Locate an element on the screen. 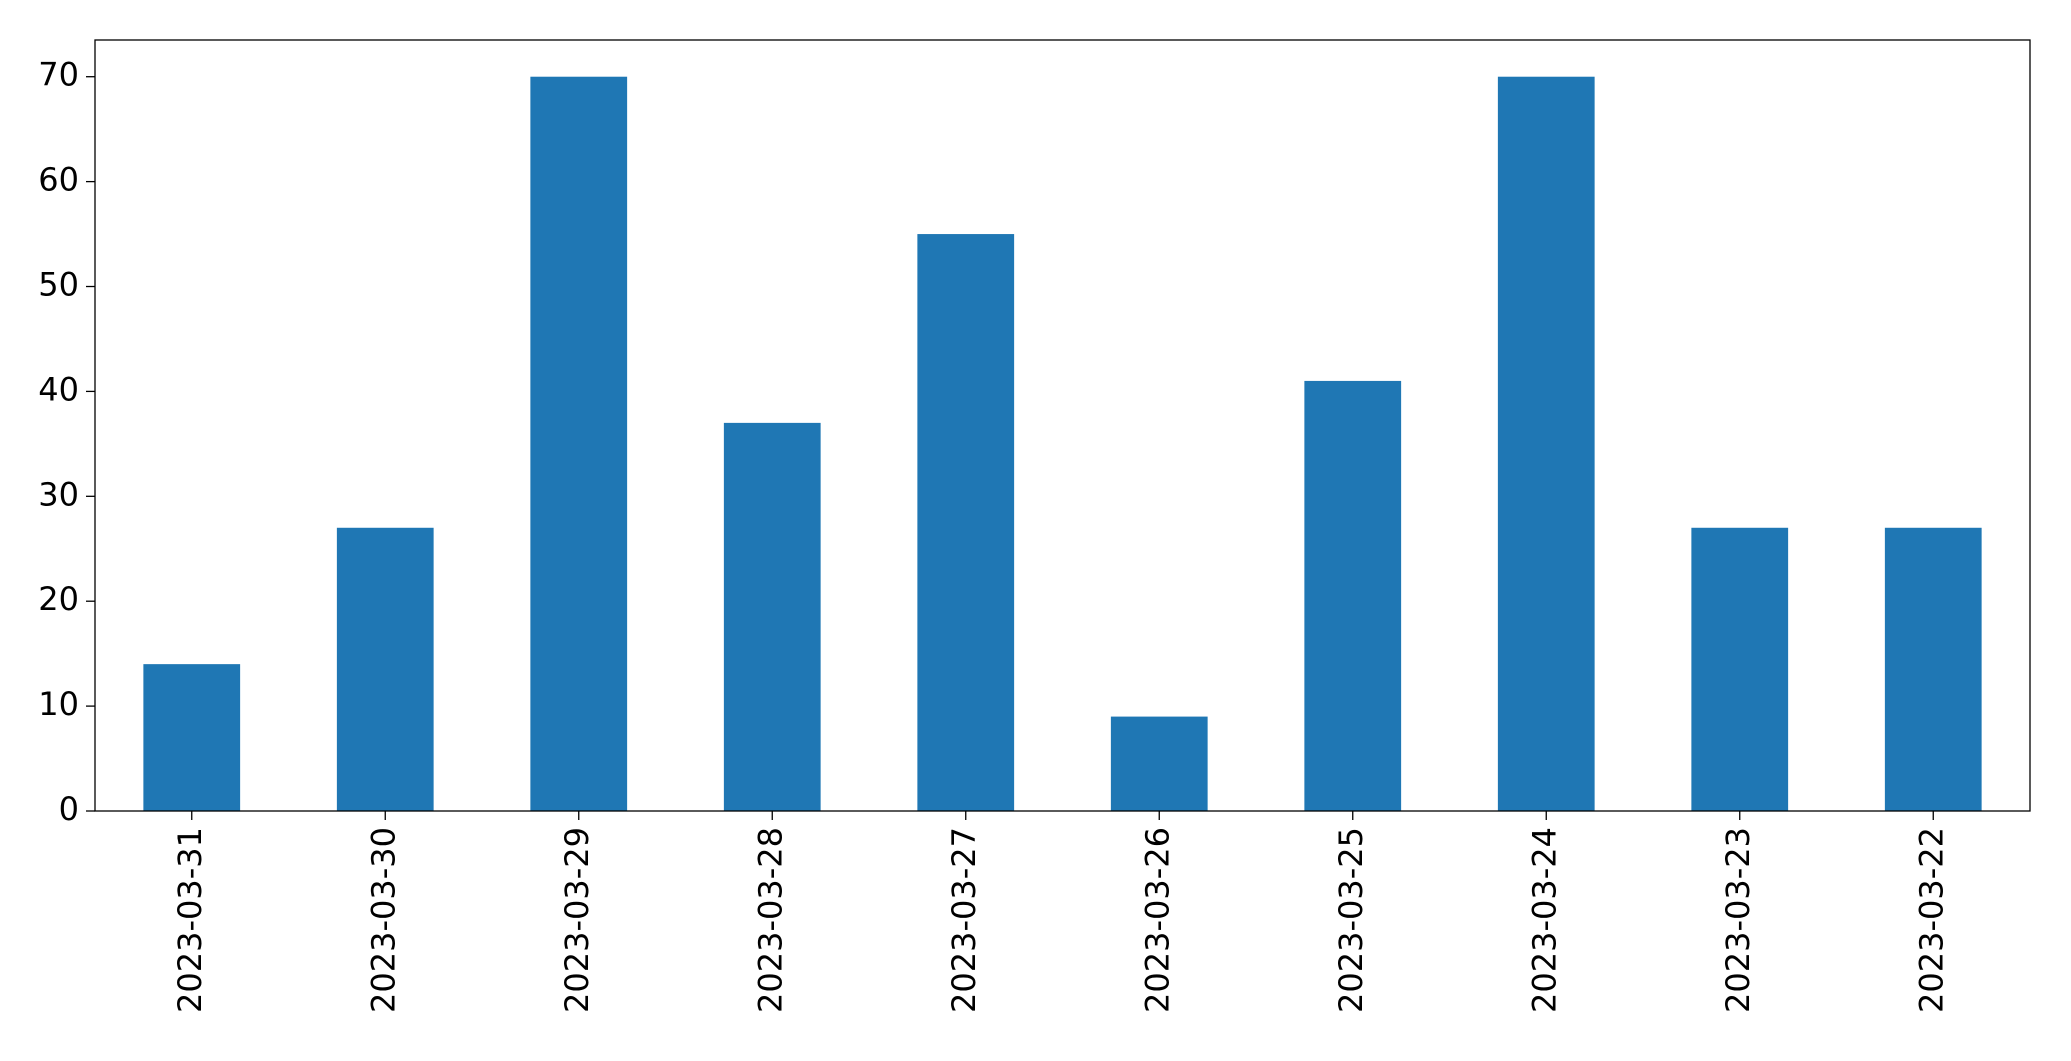 This screenshot has width=2071, height=1061. x-tick-label: 2023-03-23 is located at coordinates (1738, 920).